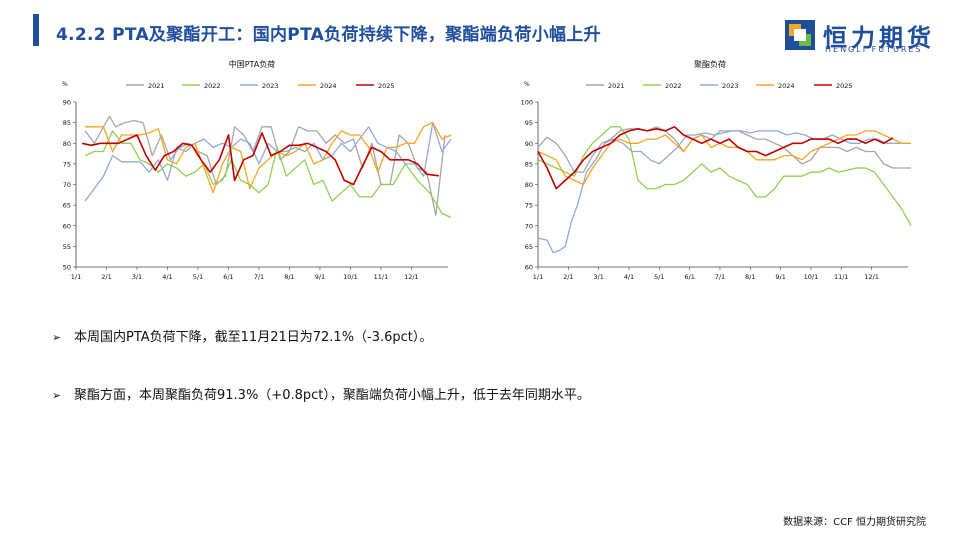 The image size is (960, 540). What do you see at coordinates (710, 64) in the screenshot?
I see `chart-title: 聚酯负荷` at bounding box center [710, 64].